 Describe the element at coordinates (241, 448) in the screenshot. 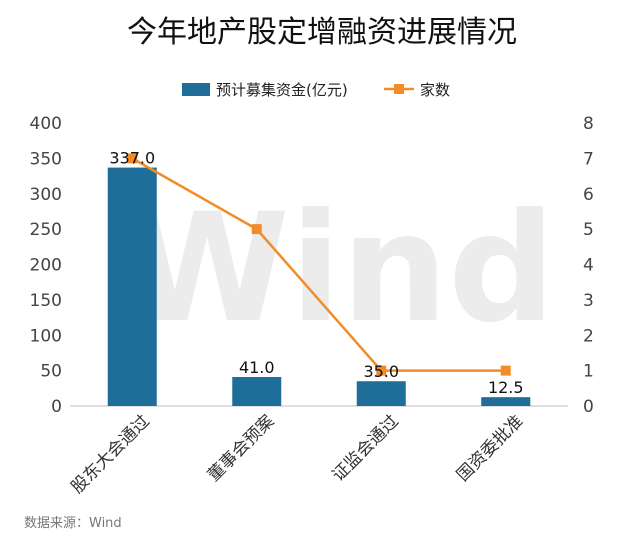

I see `category-label: 董事会预案` at that location.